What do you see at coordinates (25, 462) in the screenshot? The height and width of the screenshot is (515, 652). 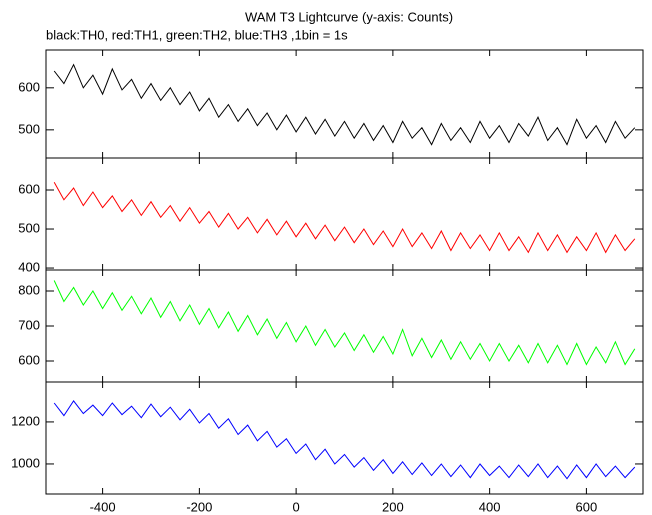 I see `y-tick-label: 1000` at bounding box center [25, 462].